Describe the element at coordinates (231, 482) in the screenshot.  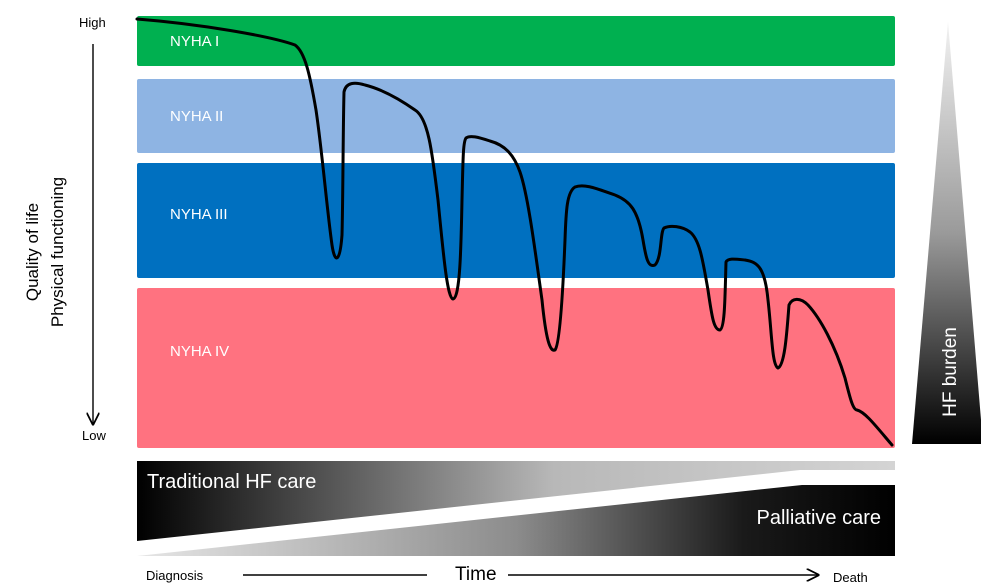
I see `traditional-care-label: Traditional HF care` at that location.